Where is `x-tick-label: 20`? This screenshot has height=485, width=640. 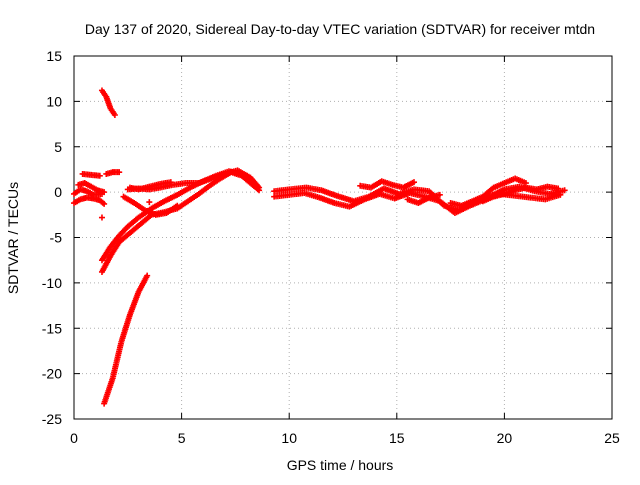
x-tick-label: 20 is located at coordinates (505, 438).